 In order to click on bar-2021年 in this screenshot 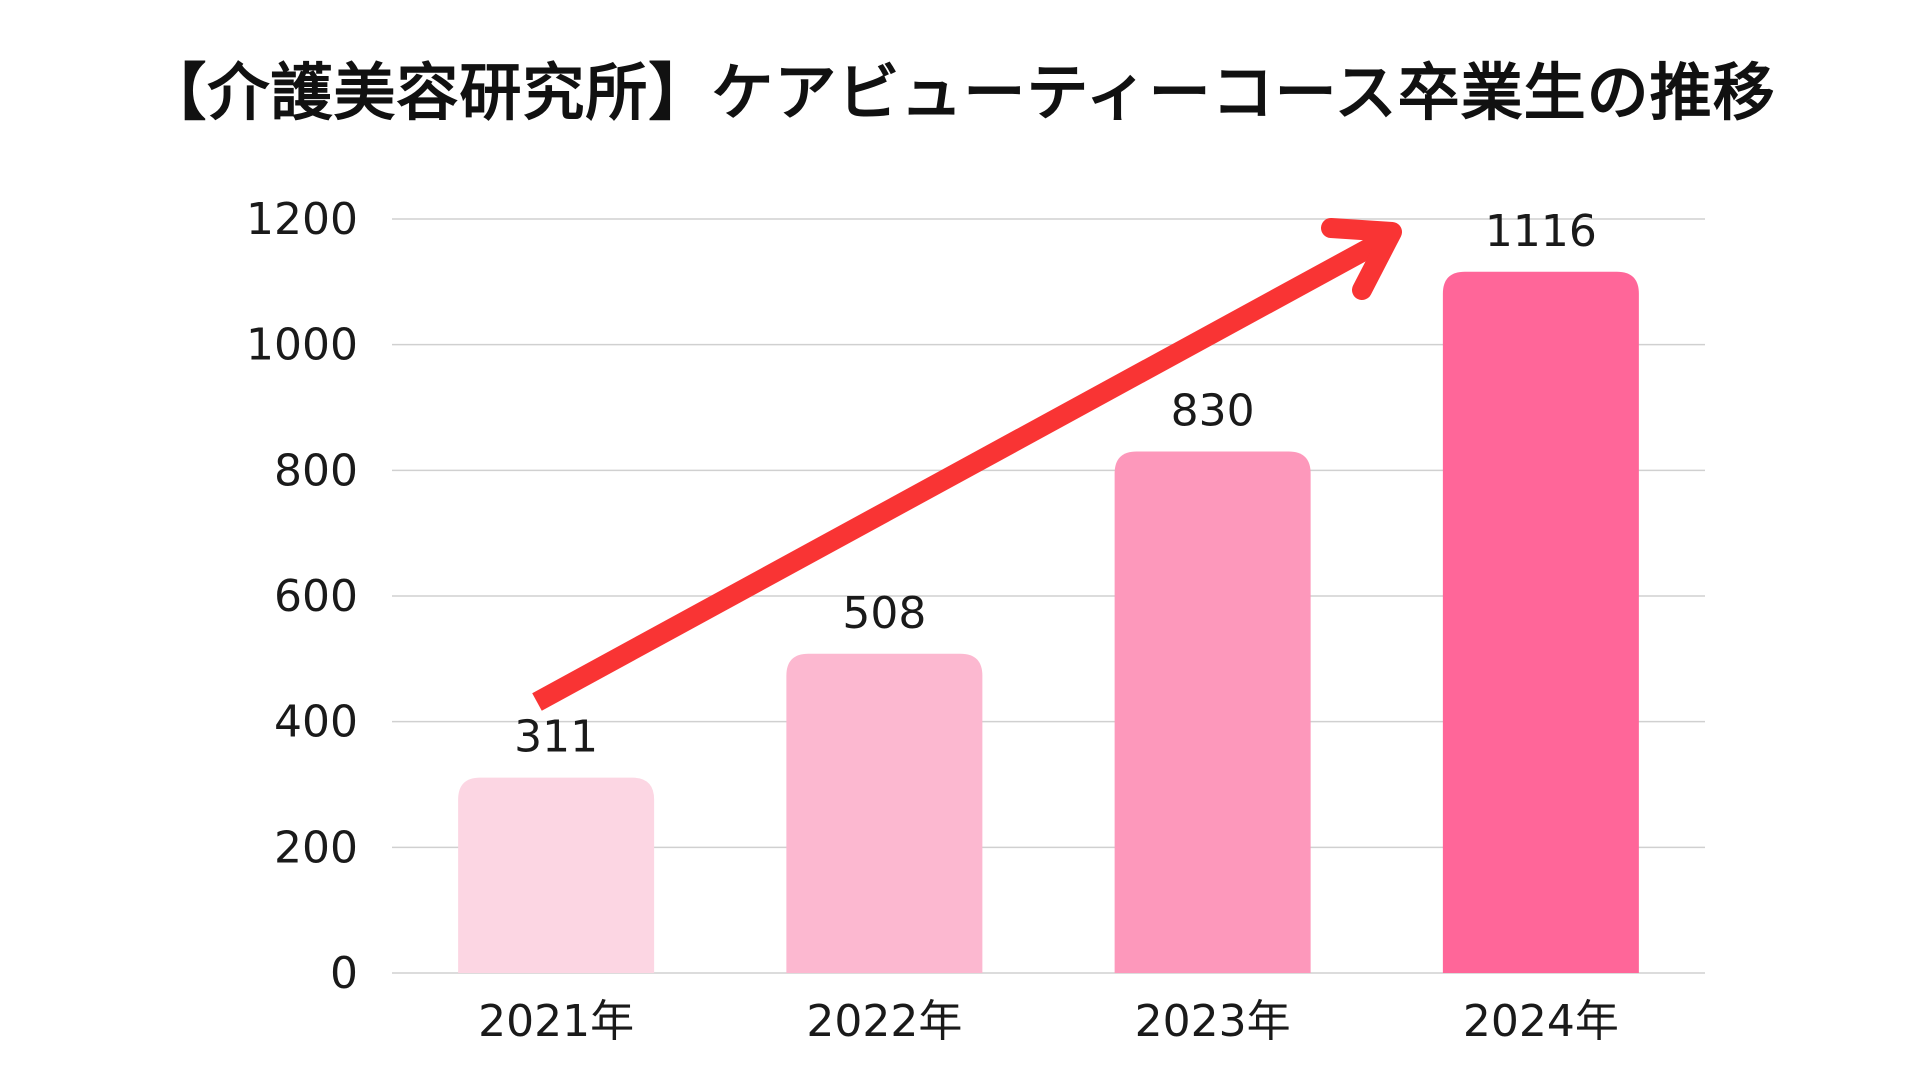, I will do `click(556, 875)`.